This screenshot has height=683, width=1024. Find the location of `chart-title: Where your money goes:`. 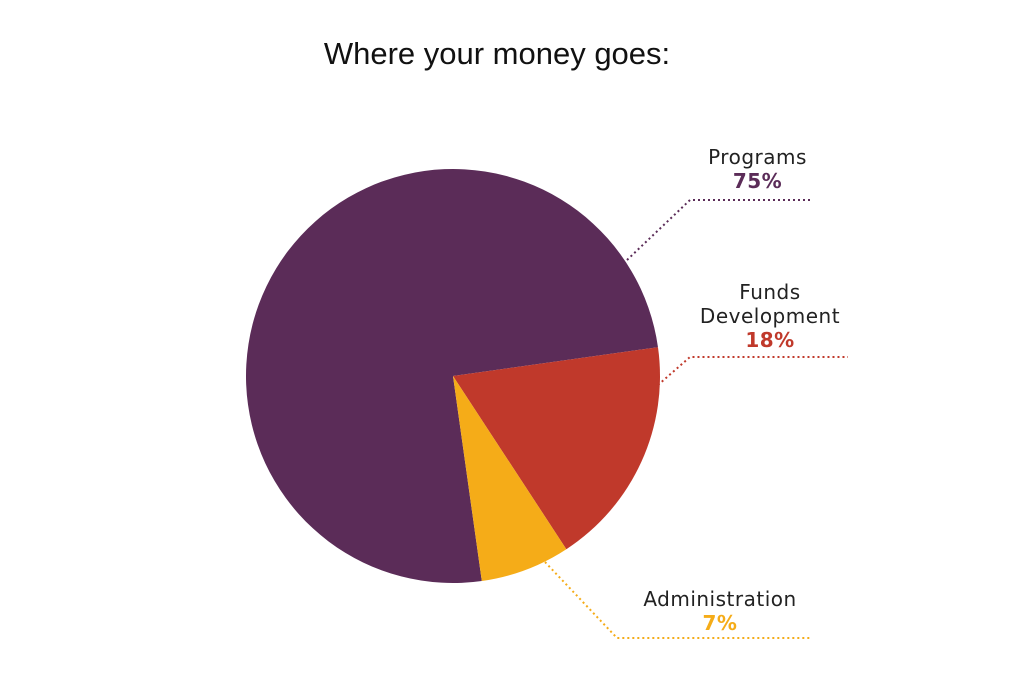

chart-title: Where your money goes: is located at coordinates (497, 53).